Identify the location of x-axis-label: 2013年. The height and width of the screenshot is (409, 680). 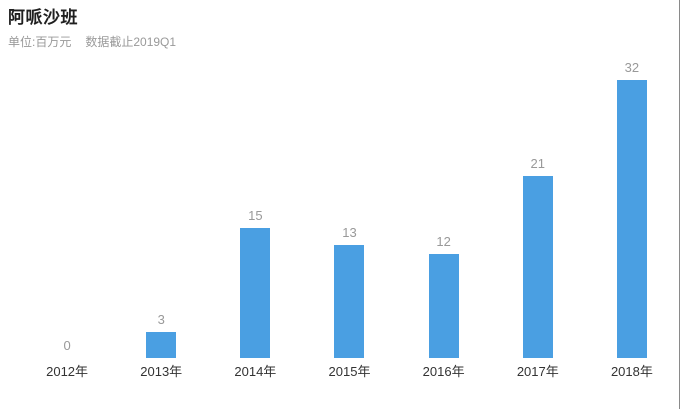
(161, 371).